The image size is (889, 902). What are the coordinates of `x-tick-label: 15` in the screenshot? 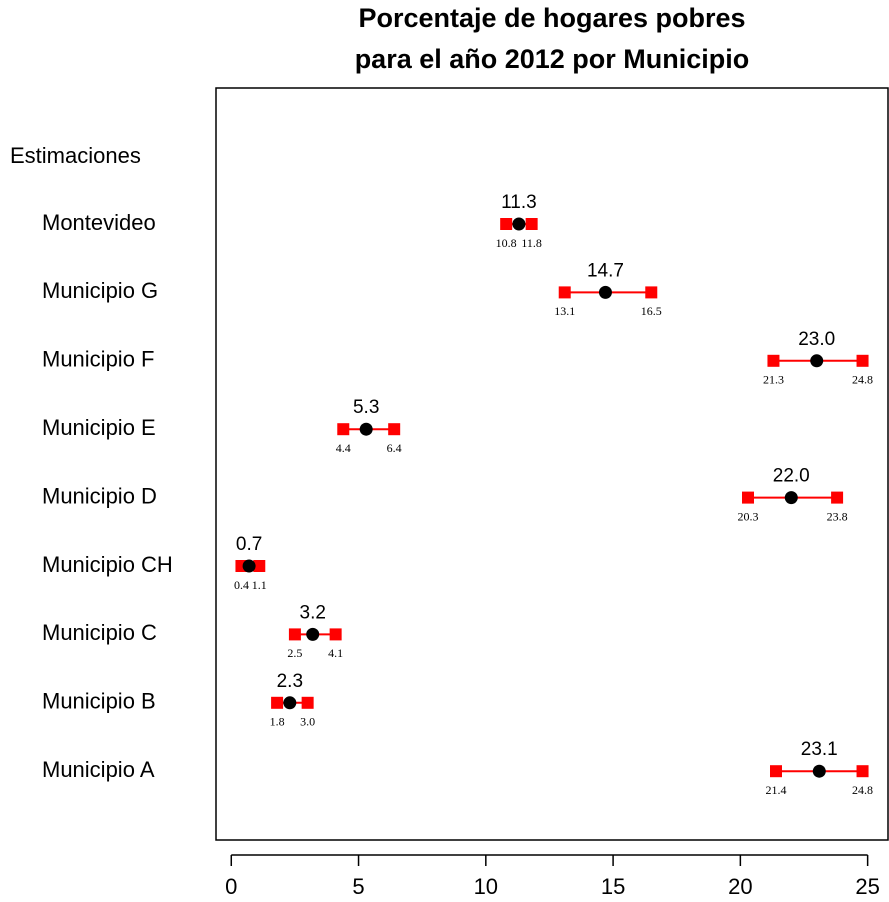 It's located at (613, 886).